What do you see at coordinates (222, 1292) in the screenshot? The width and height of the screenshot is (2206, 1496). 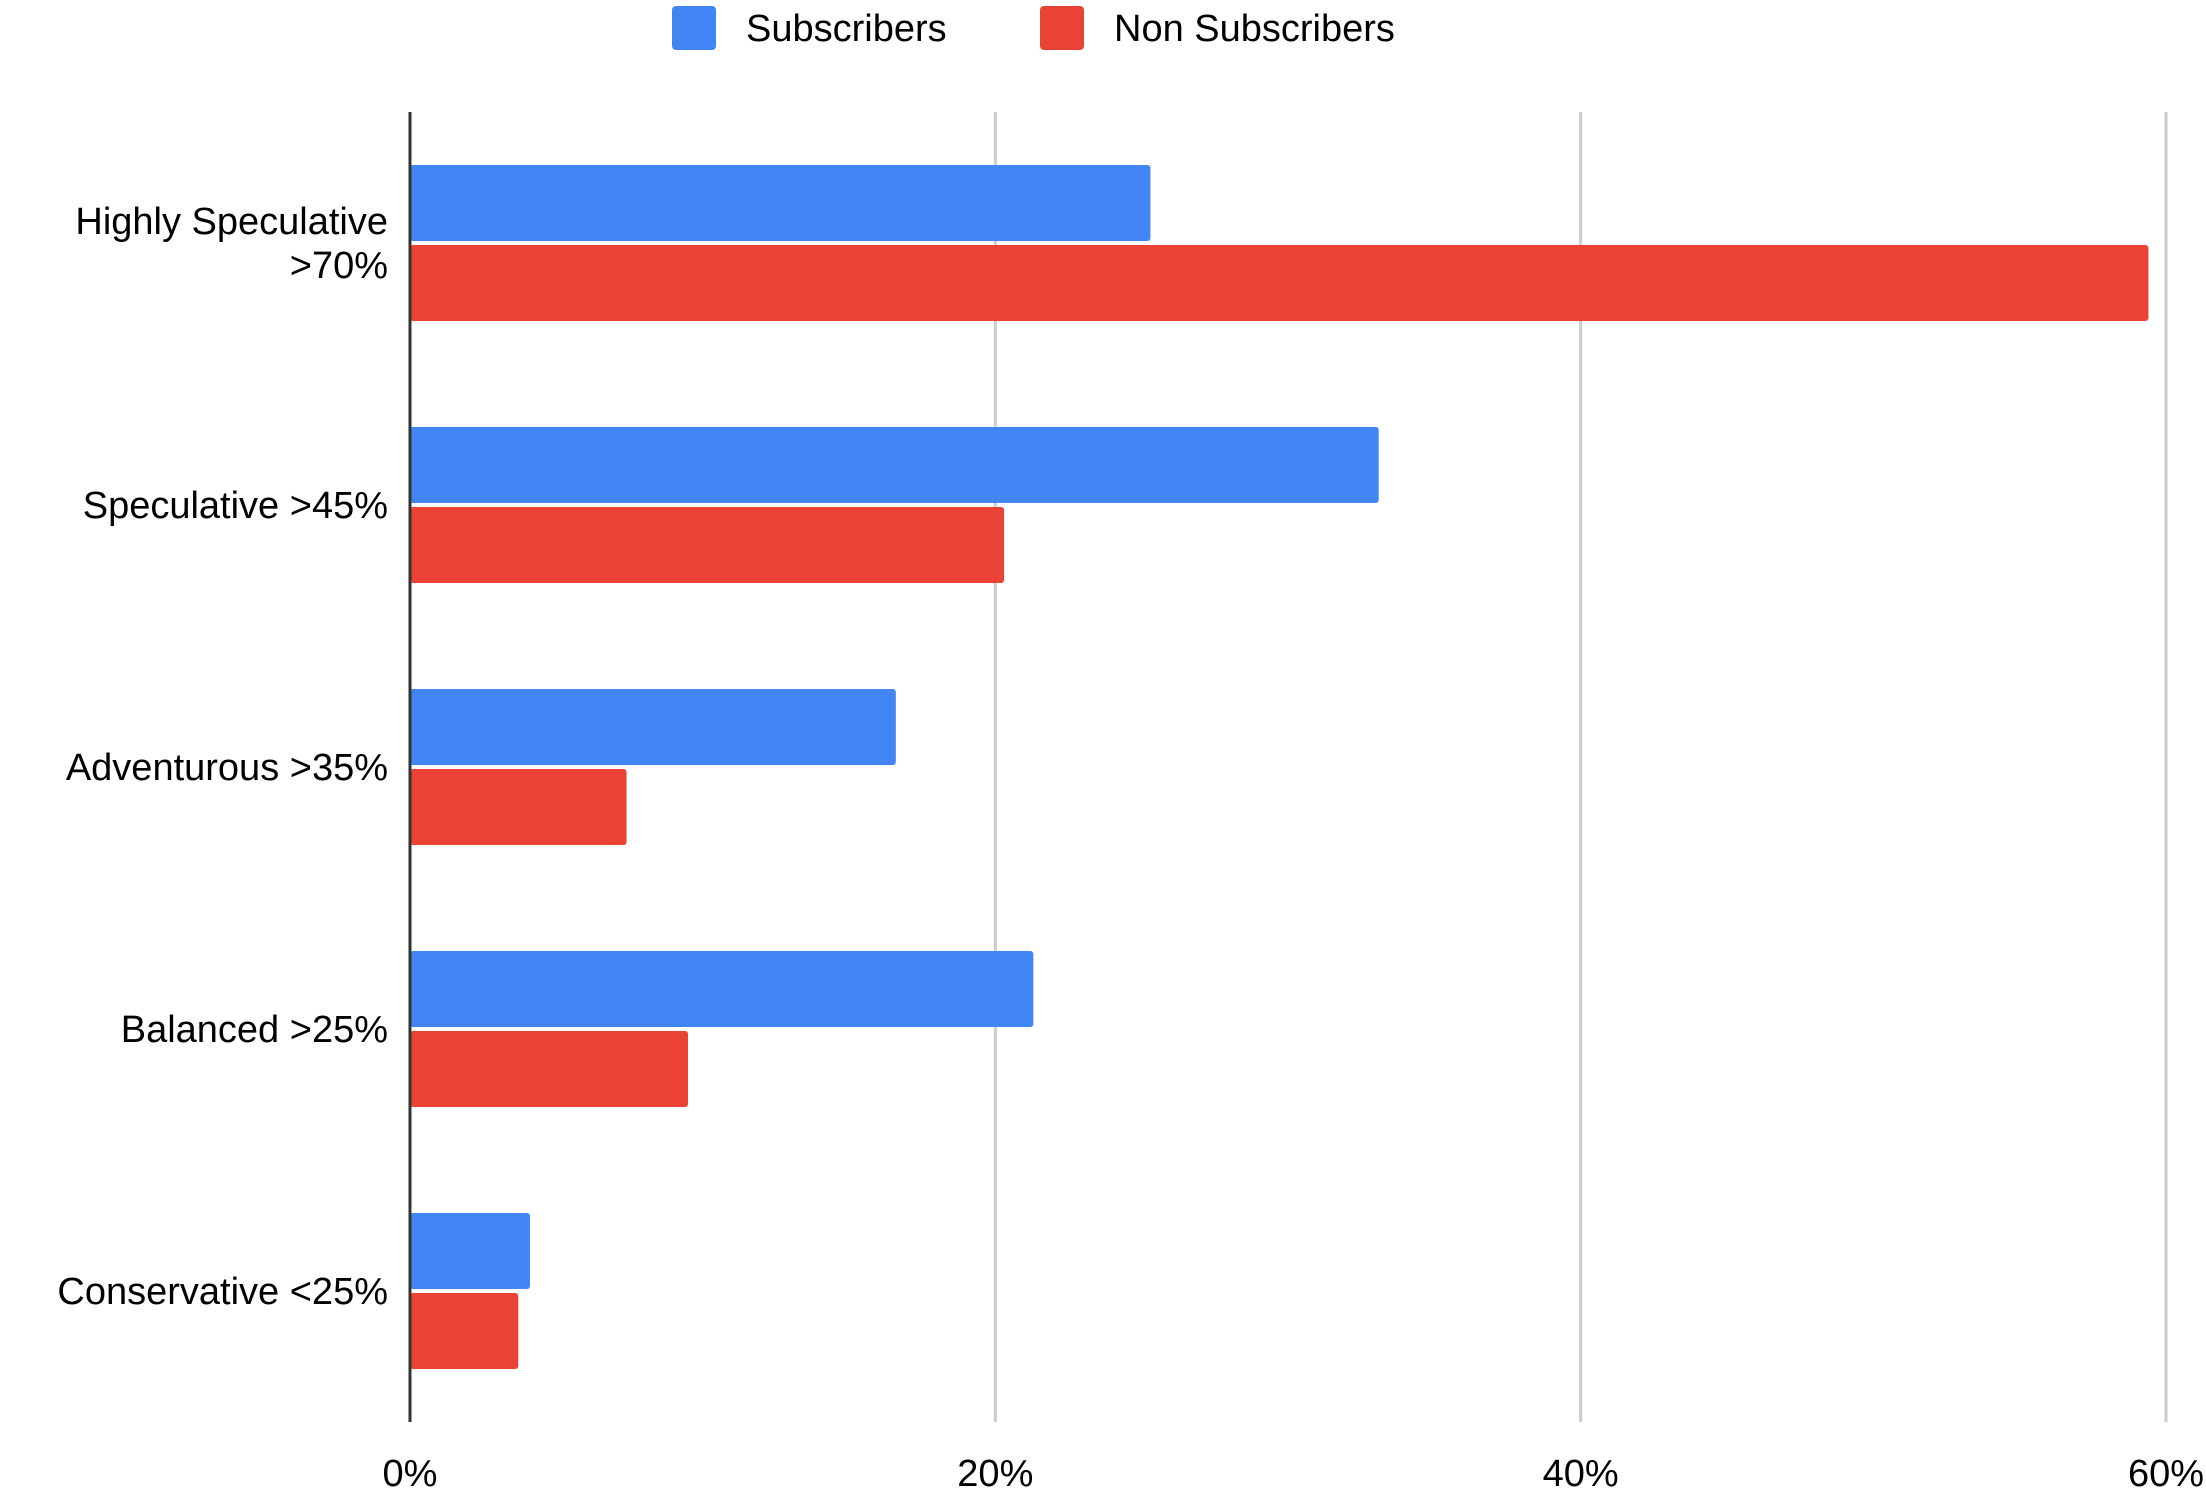 I see `category-label-4: Conservative <25%` at bounding box center [222, 1292].